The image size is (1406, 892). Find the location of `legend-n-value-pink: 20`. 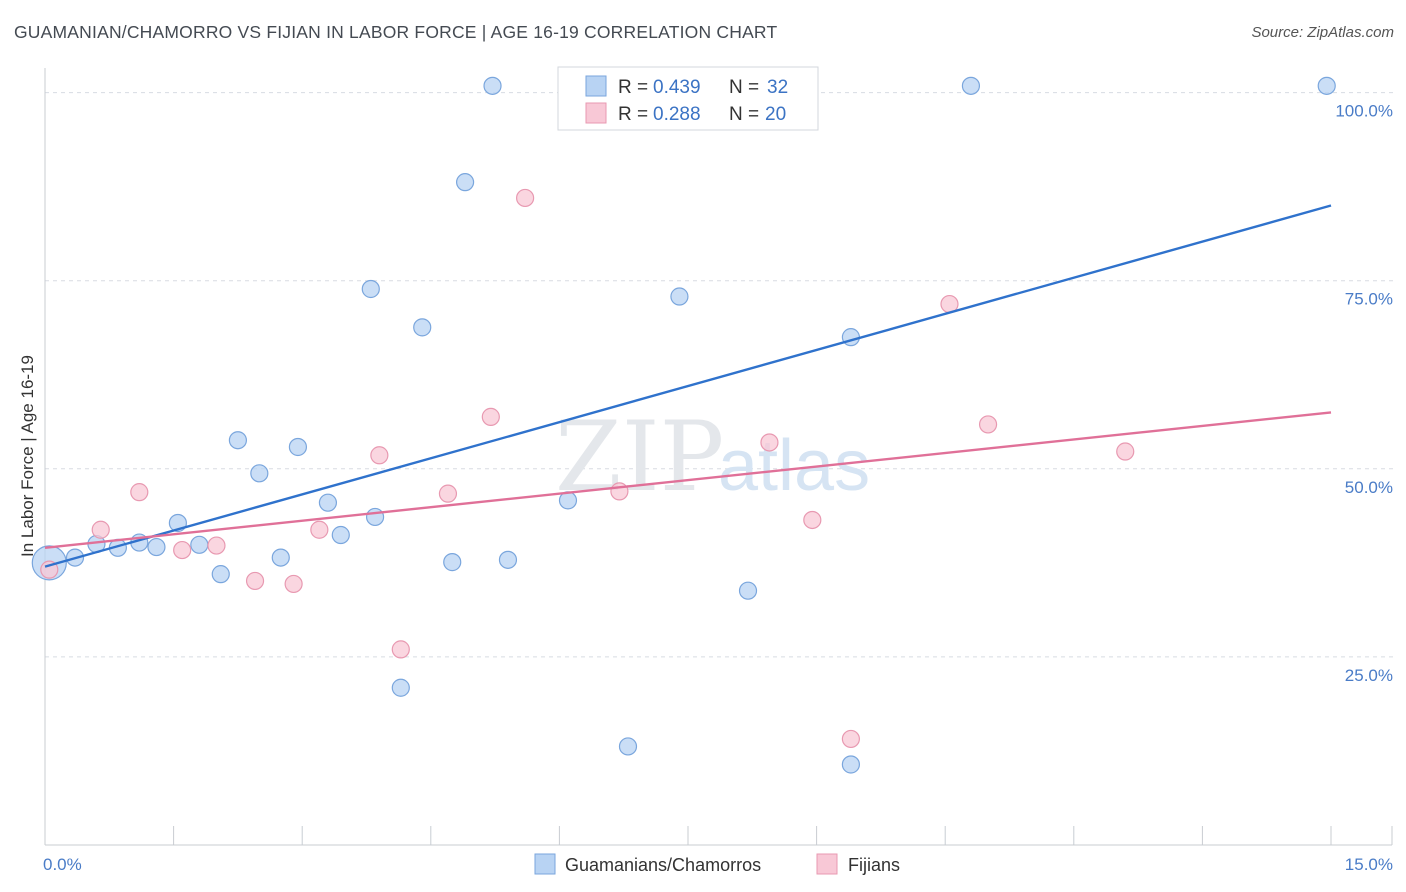

legend-n-value-pink: 20 is located at coordinates (775, 114).